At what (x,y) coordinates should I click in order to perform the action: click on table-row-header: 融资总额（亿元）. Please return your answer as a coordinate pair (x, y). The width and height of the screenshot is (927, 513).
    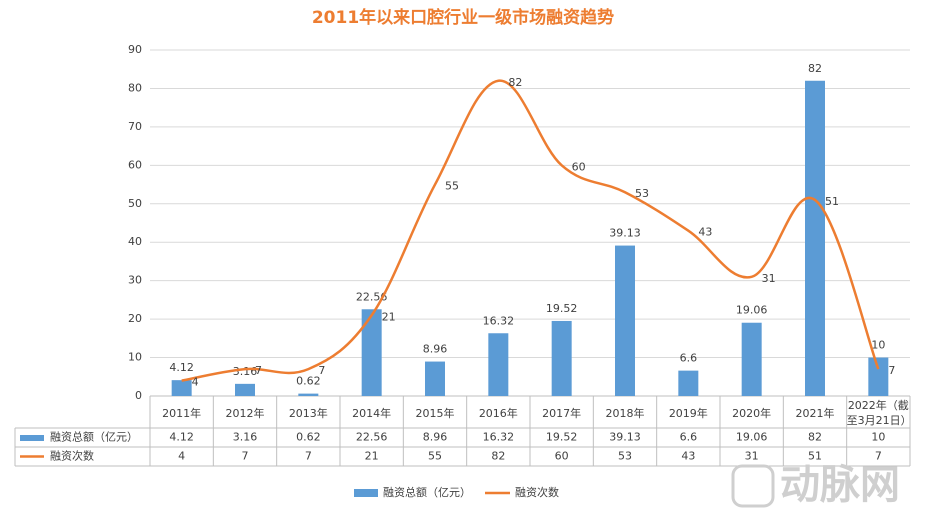
    Looking at the image, I should click on (94, 437).